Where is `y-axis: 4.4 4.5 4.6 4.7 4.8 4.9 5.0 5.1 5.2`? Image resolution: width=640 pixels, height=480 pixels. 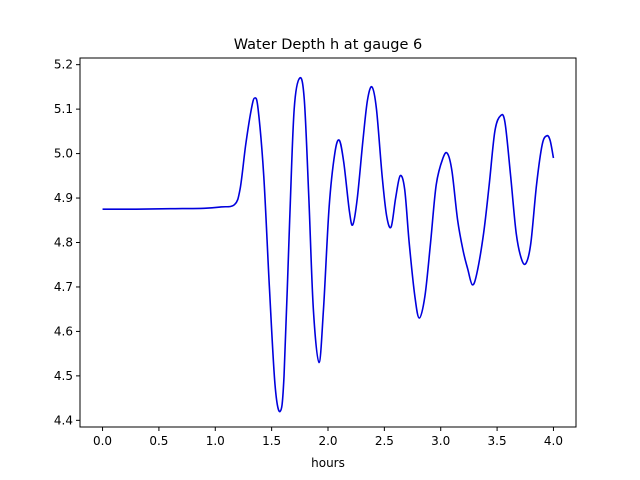
y-axis: 4.4 4.5 4.6 4.7 4.8 4.9 5.0 5.1 5.2 is located at coordinates (67, 242).